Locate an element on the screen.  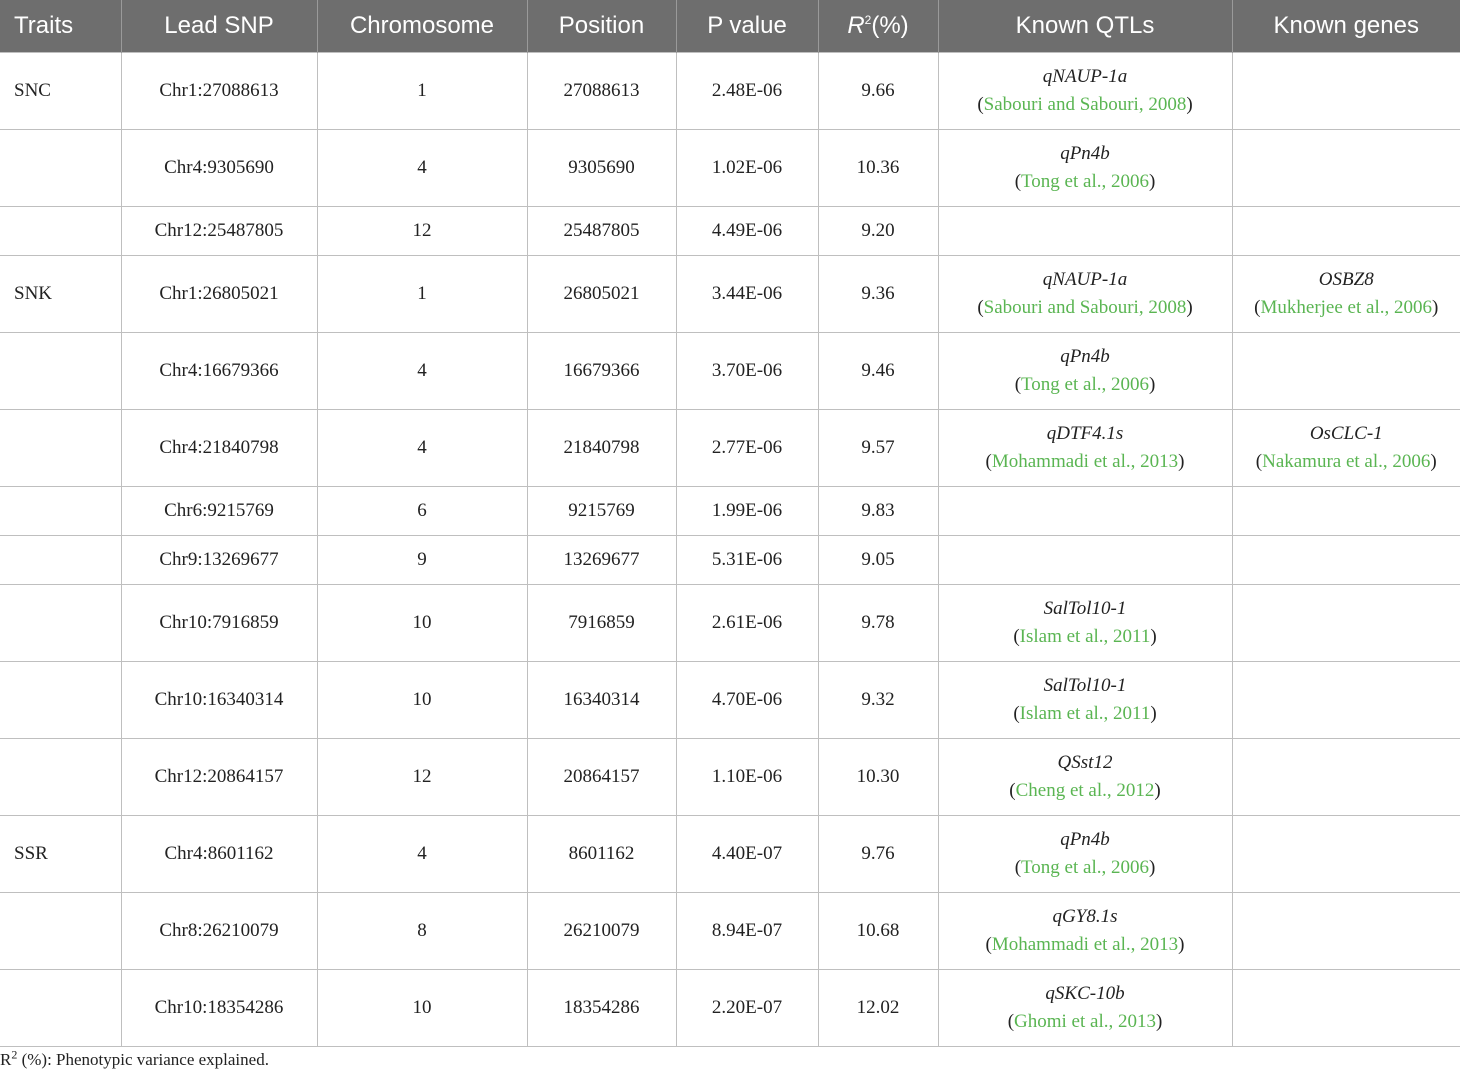
p-value-cell: 5.31E-06 is located at coordinates (747, 560).